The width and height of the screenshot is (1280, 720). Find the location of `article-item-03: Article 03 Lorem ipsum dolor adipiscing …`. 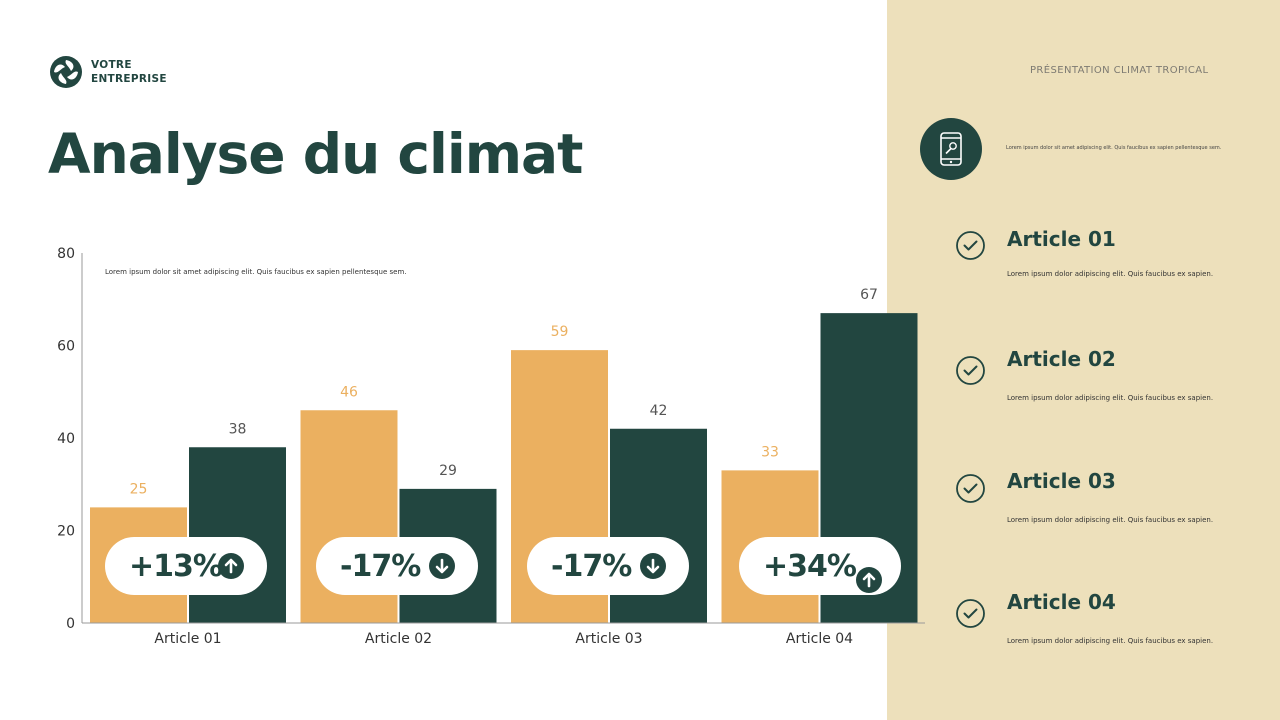

article-item-03: Article 03 Lorem ipsum dolor adipiscing … is located at coordinates (1105, 506).